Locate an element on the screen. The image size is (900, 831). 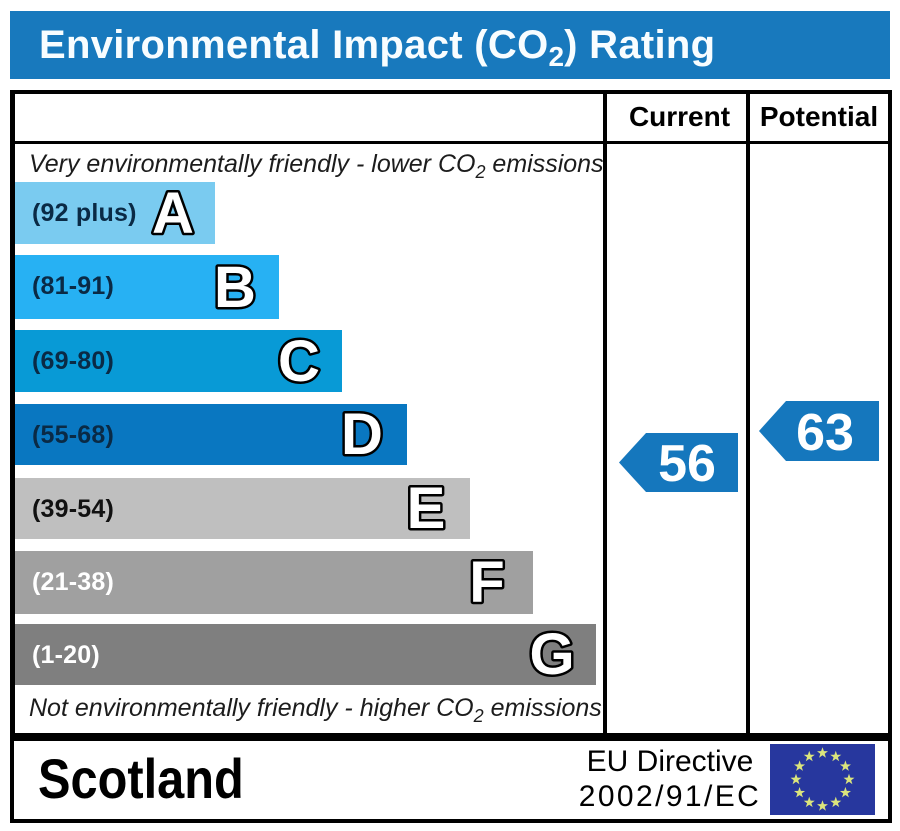
svg-text: E is located at coordinates (426, 508).